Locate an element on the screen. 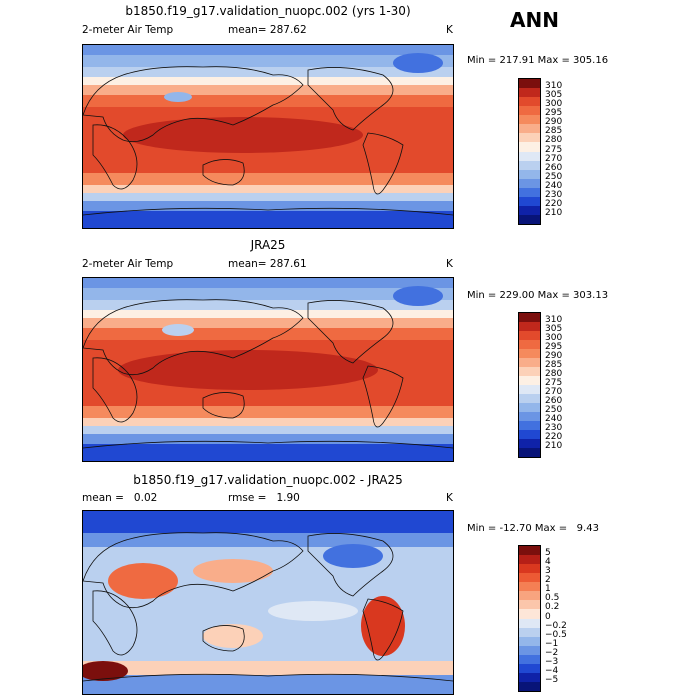  panel2-map is located at coordinates (268, 369).